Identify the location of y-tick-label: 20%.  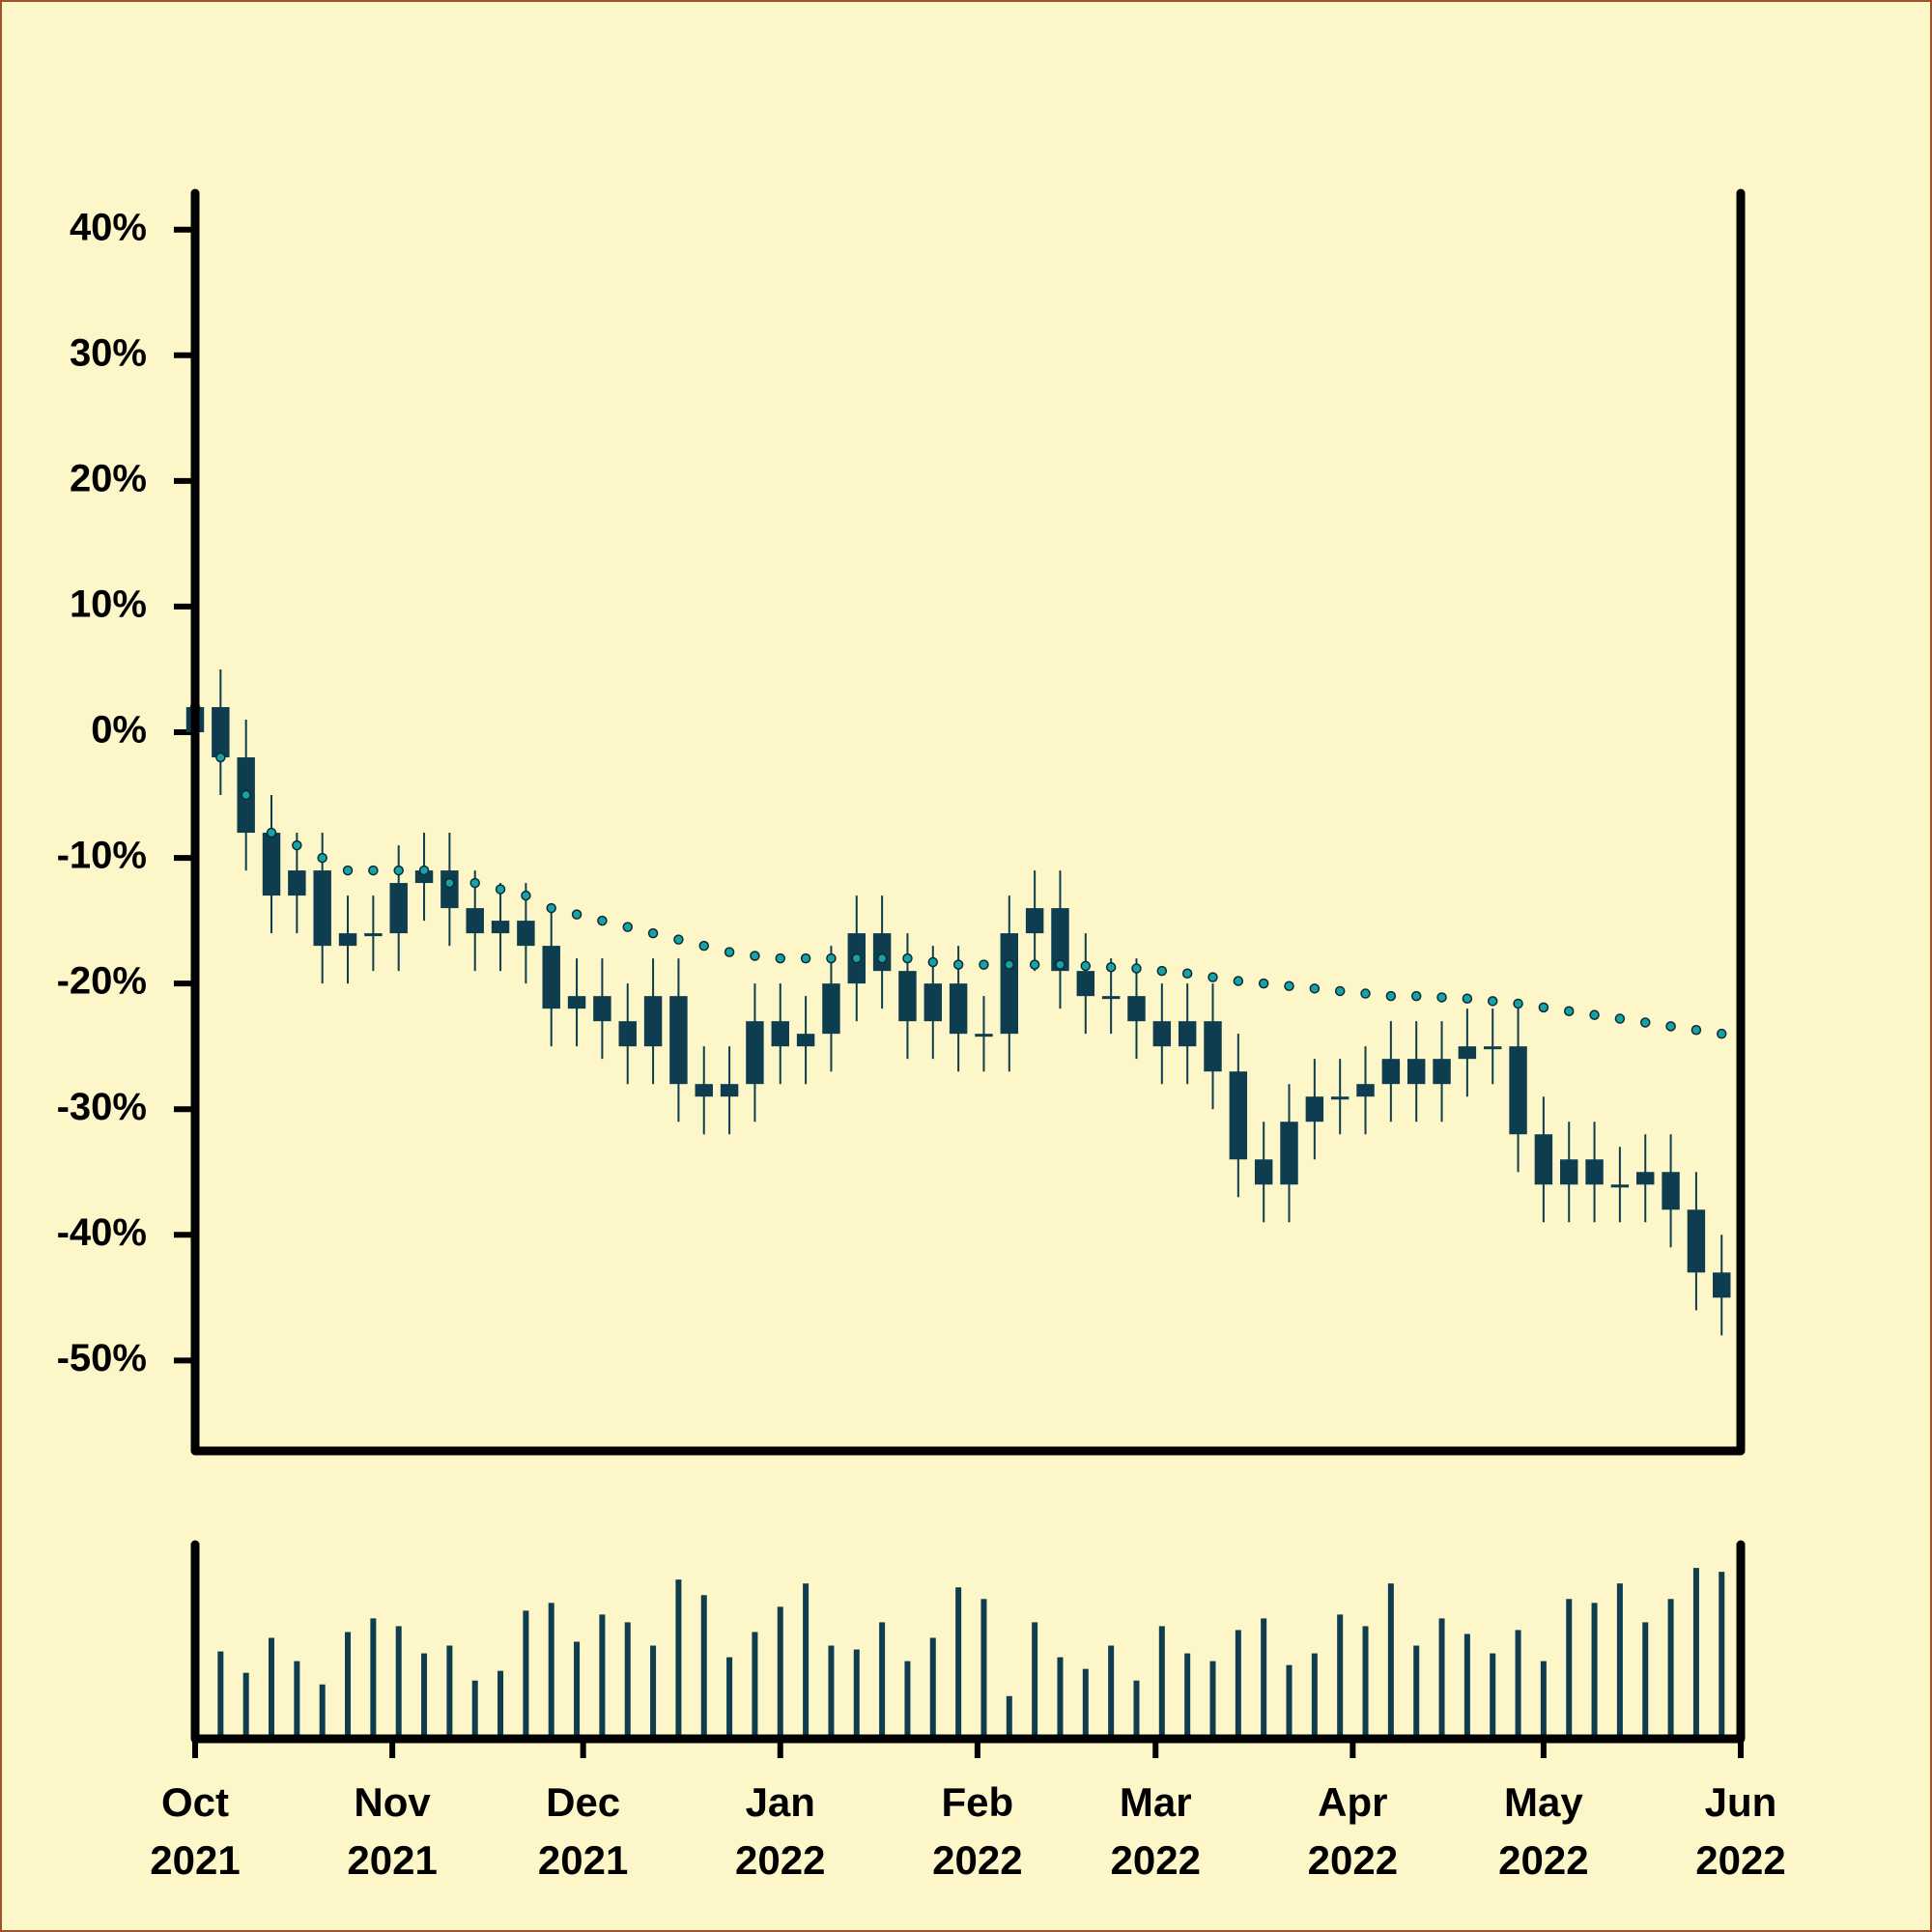
(108, 478).